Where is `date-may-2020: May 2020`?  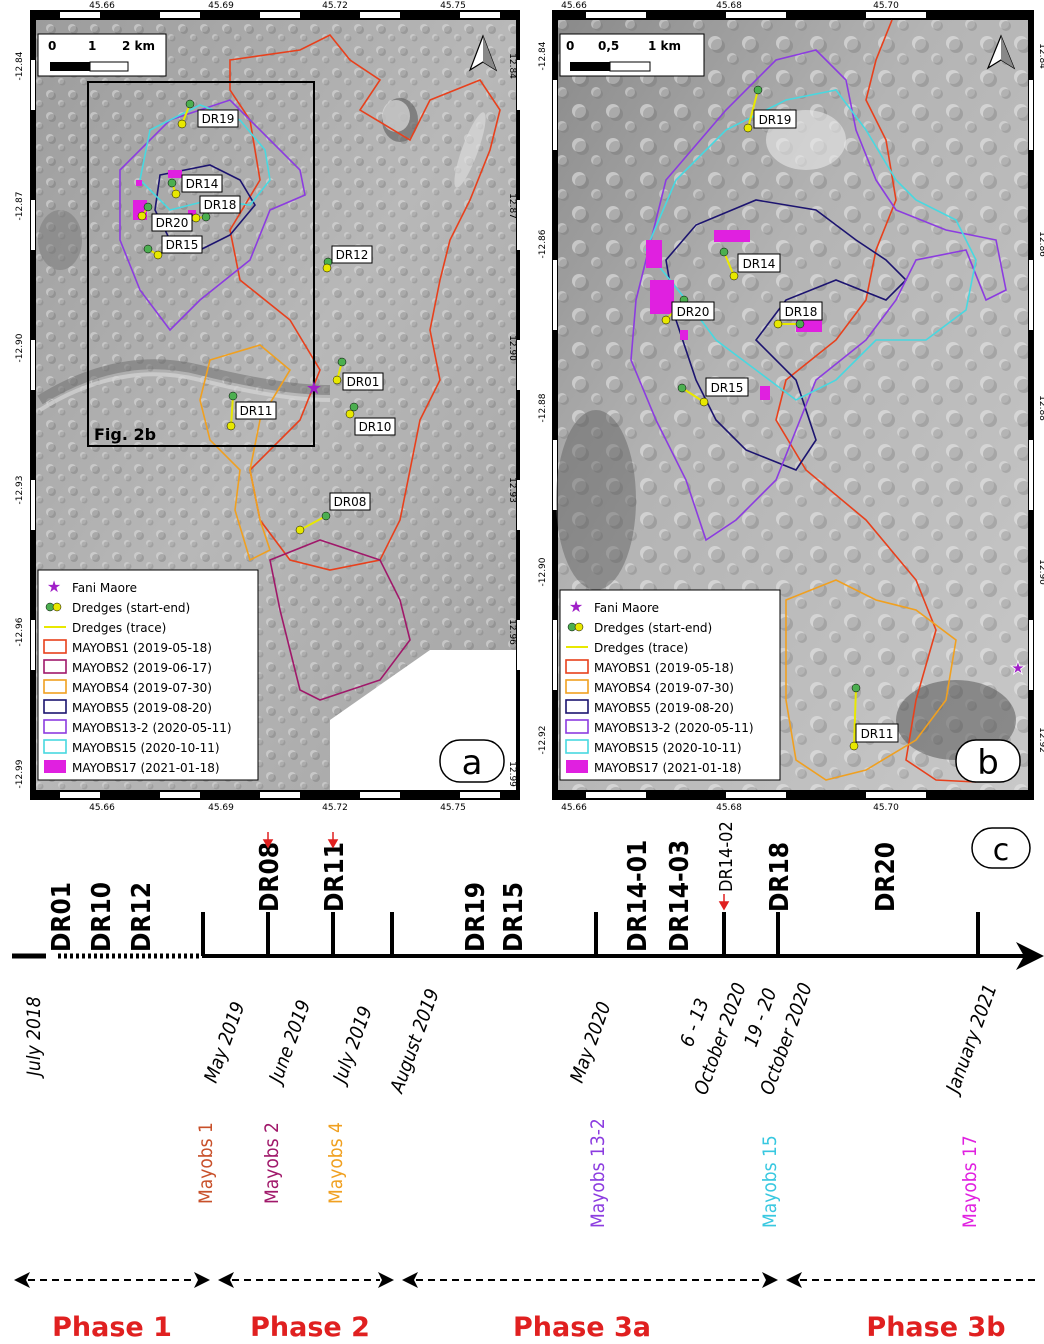
date-may-2020: May 2020 is located at coordinates (591, 1042).